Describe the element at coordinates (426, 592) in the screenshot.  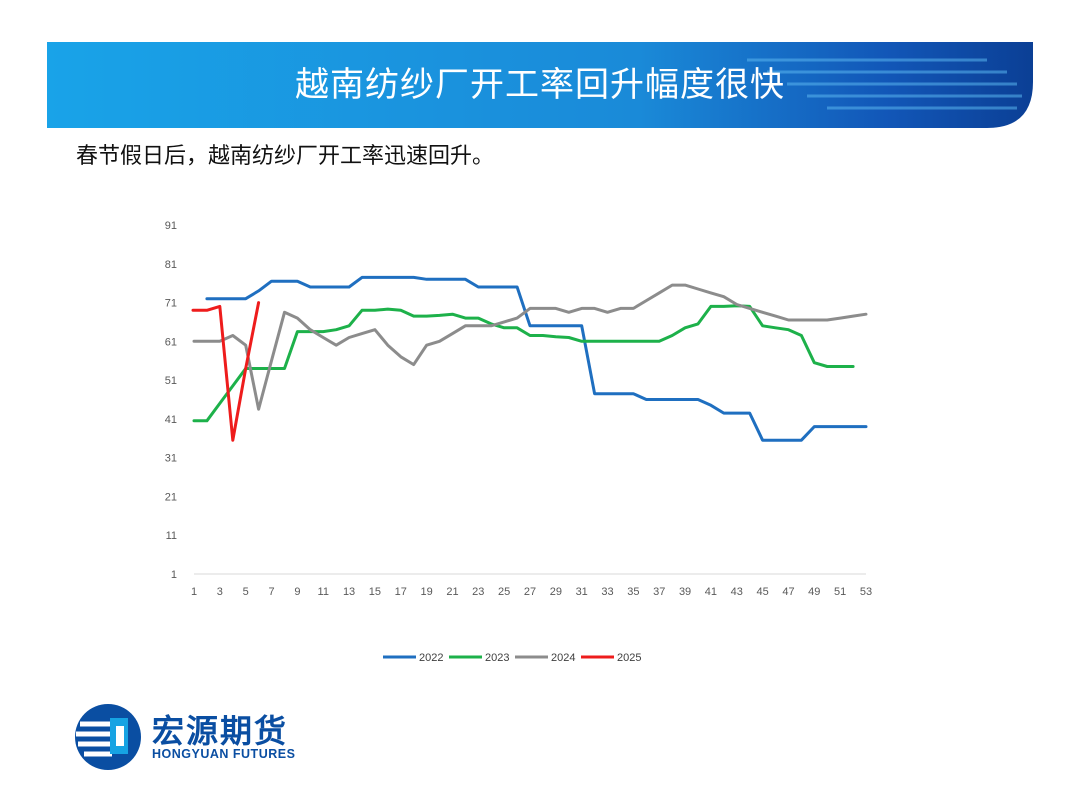
I see `x-tick-label: 19` at that location.